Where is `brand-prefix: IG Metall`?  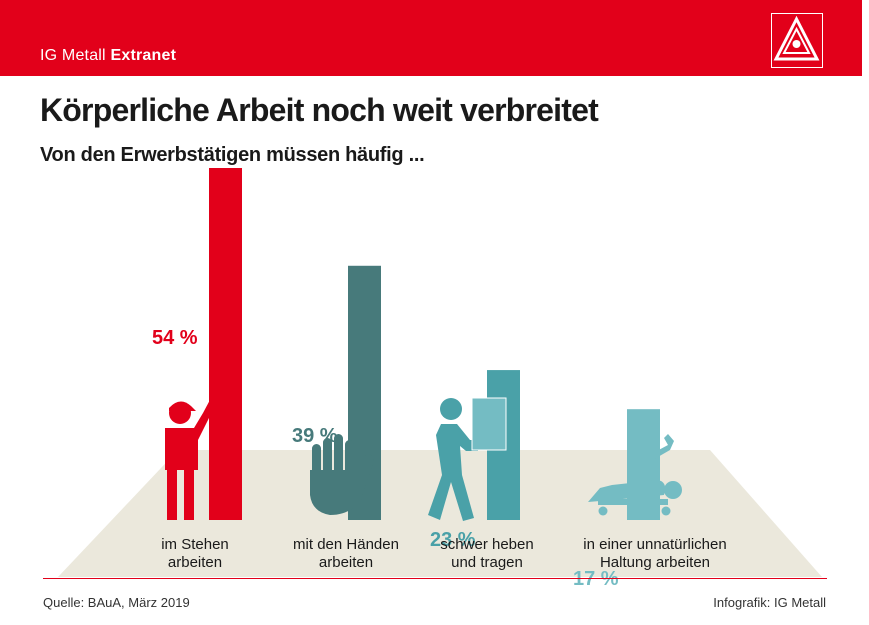
brand-prefix: IG Metall is located at coordinates (73, 55).